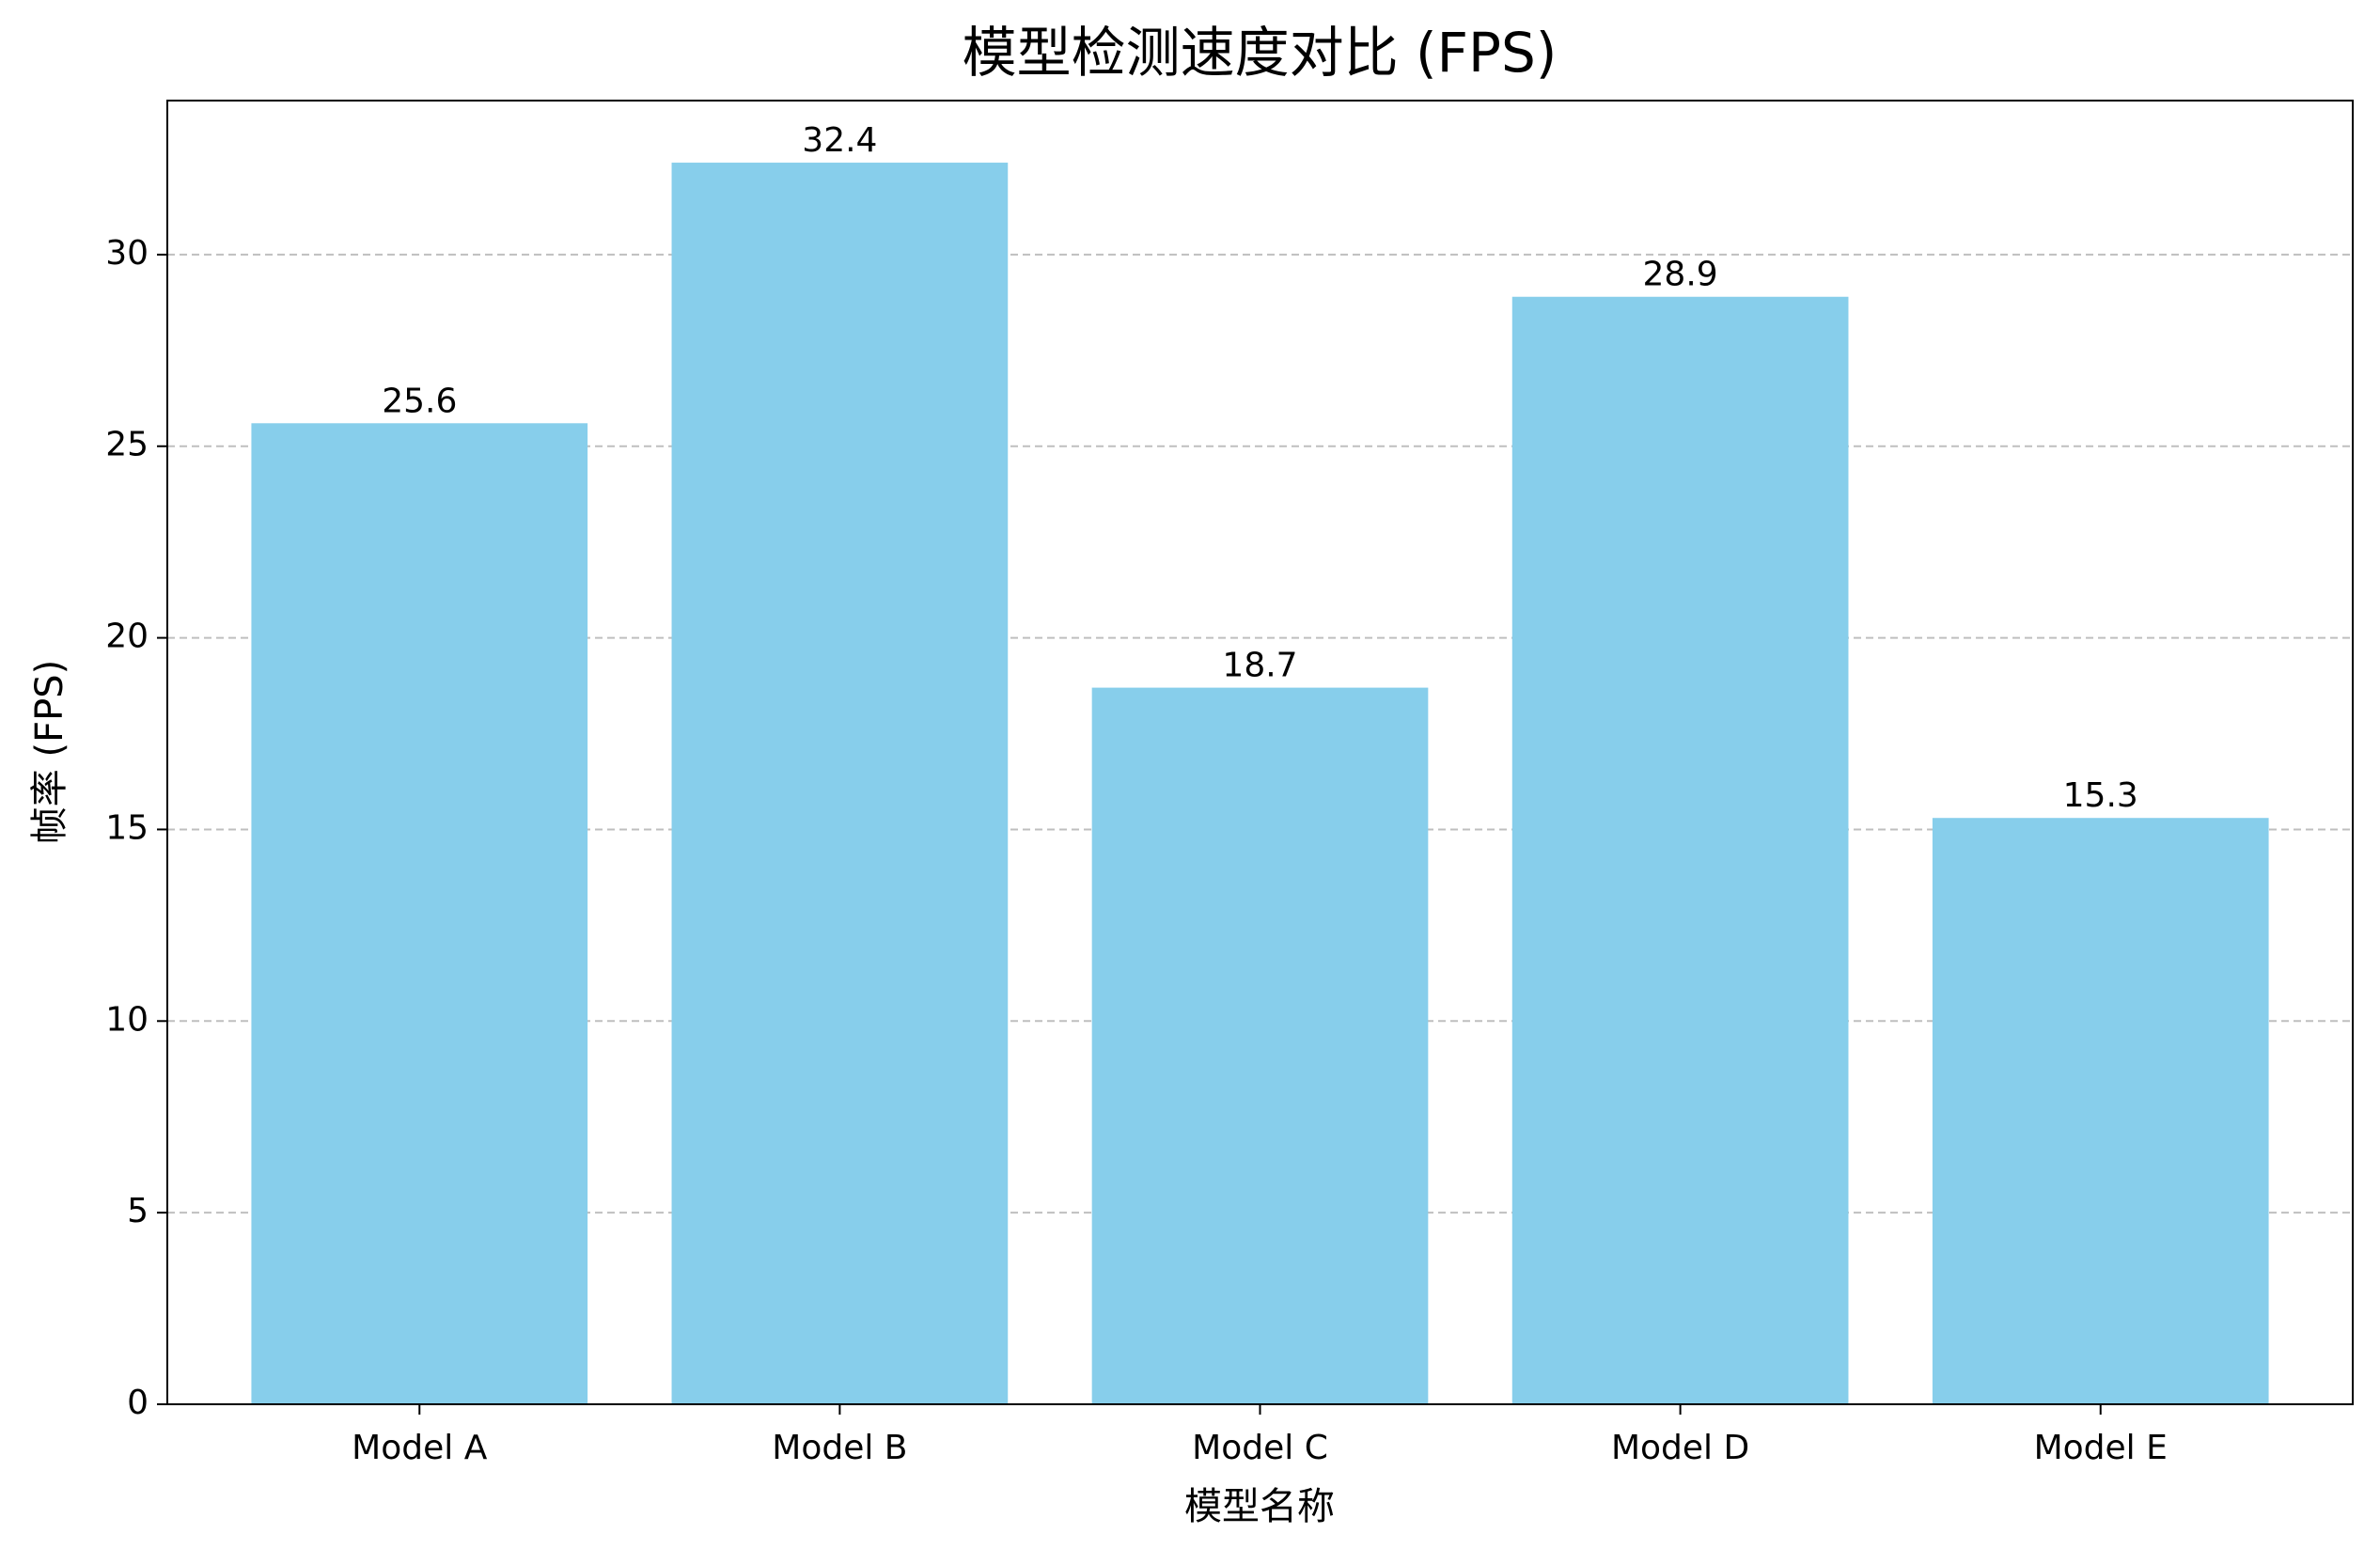  Describe the element at coordinates (1260, 53) in the screenshot. I see `chart-title: 模型检测速度对比 (FPS)` at that location.